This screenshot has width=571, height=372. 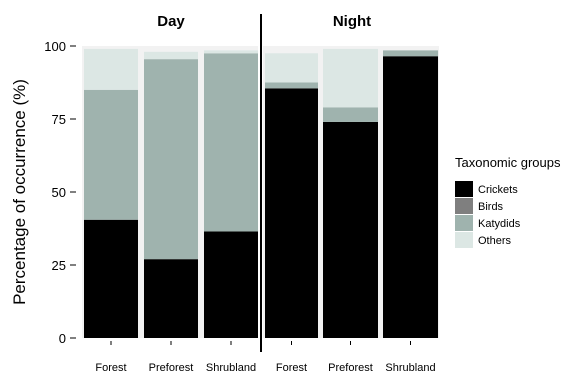 I want to click on bar-night-preforest-crickets, so click(x=350, y=229).